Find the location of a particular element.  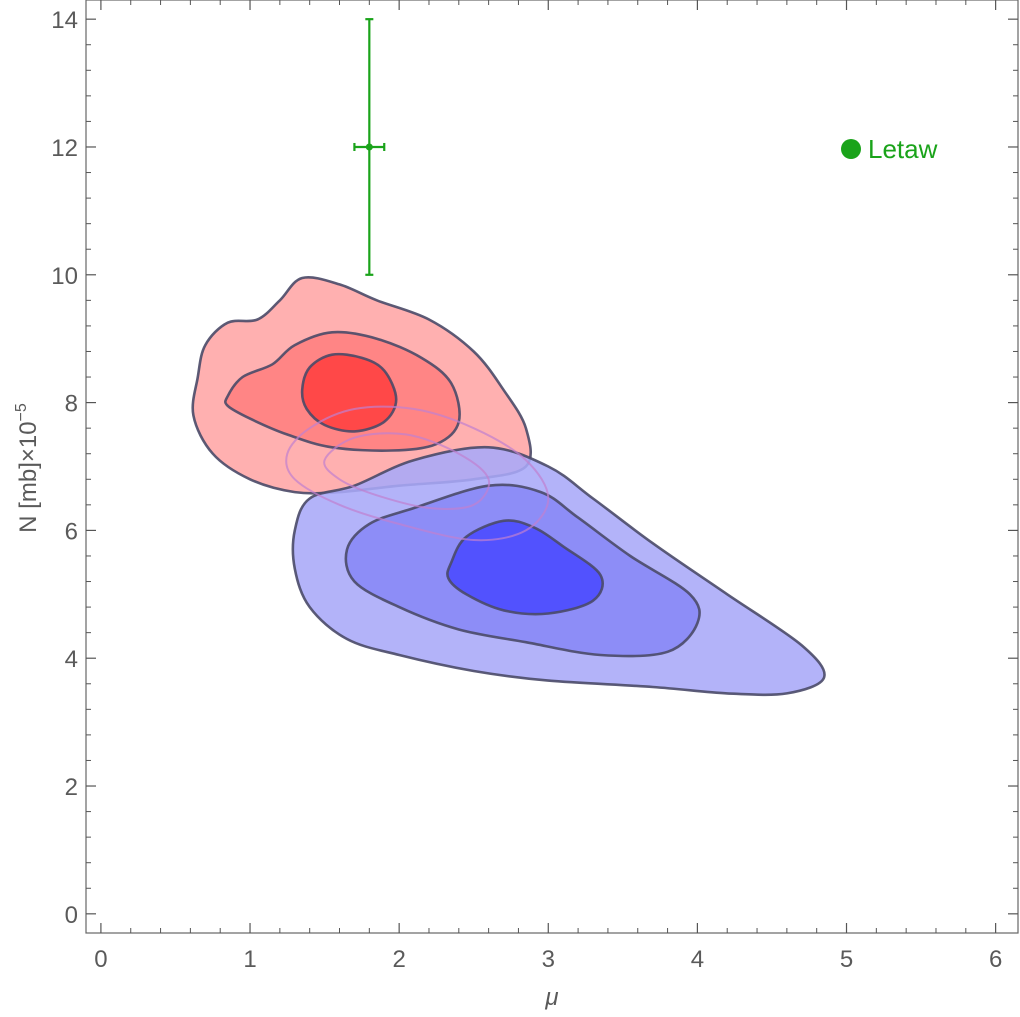

x-tick-label: 6 is located at coordinates (995, 959).